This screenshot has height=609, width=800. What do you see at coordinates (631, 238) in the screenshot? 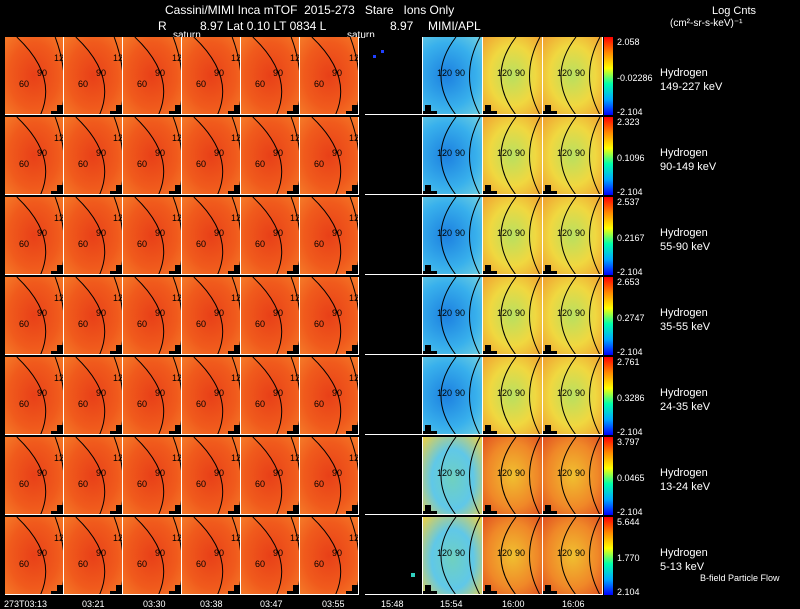
I see `colorbar-mid: 0.2167` at bounding box center [631, 238].